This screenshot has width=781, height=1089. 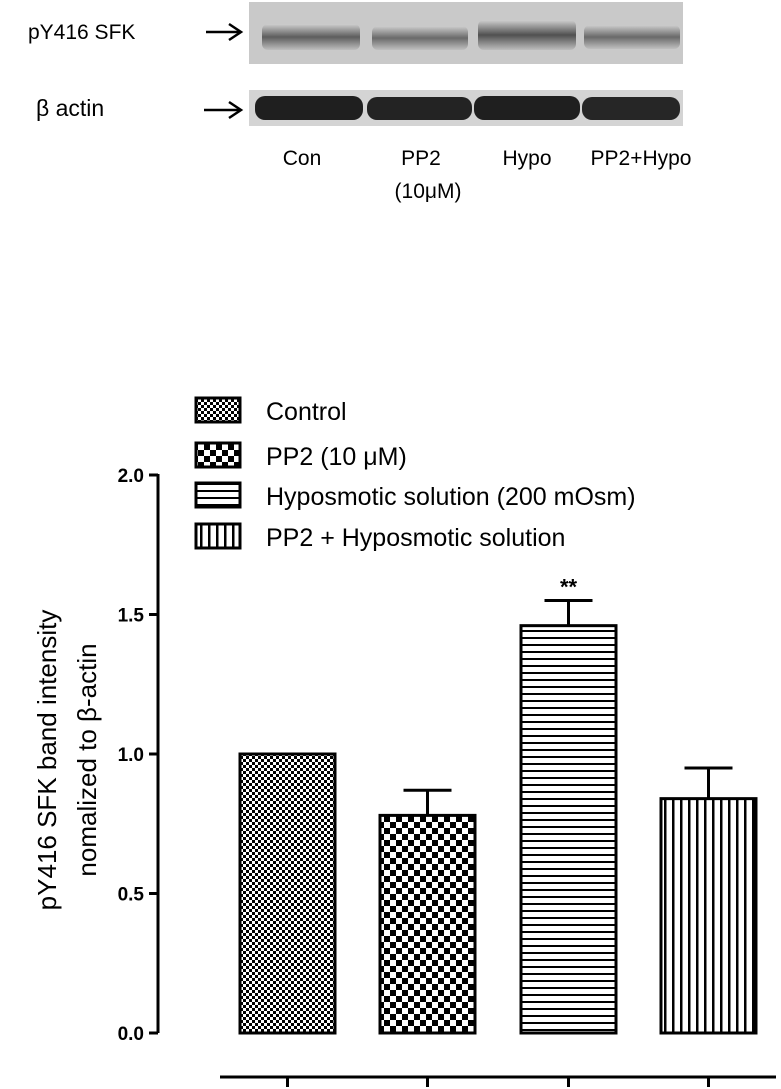 What do you see at coordinates (309, 108) in the screenshot?
I see `actin-band-con` at bounding box center [309, 108].